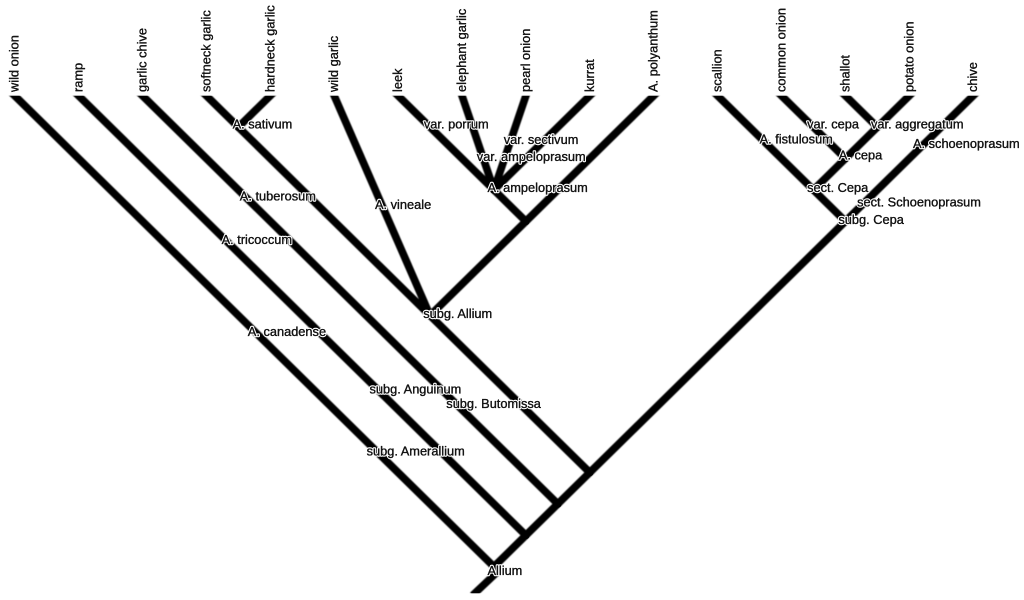 The image size is (1024, 600). I want to click on svg-text: A. ampeloprasum, so click(538, 187).